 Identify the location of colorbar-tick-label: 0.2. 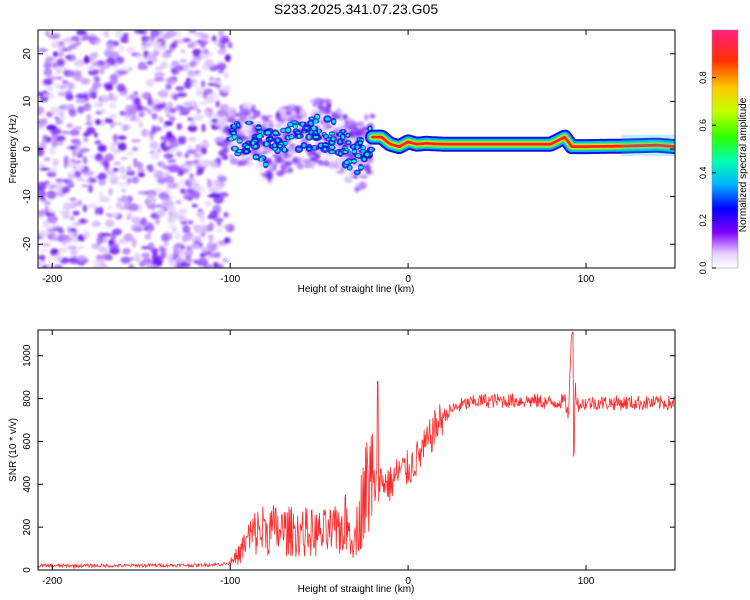
(703, 220).